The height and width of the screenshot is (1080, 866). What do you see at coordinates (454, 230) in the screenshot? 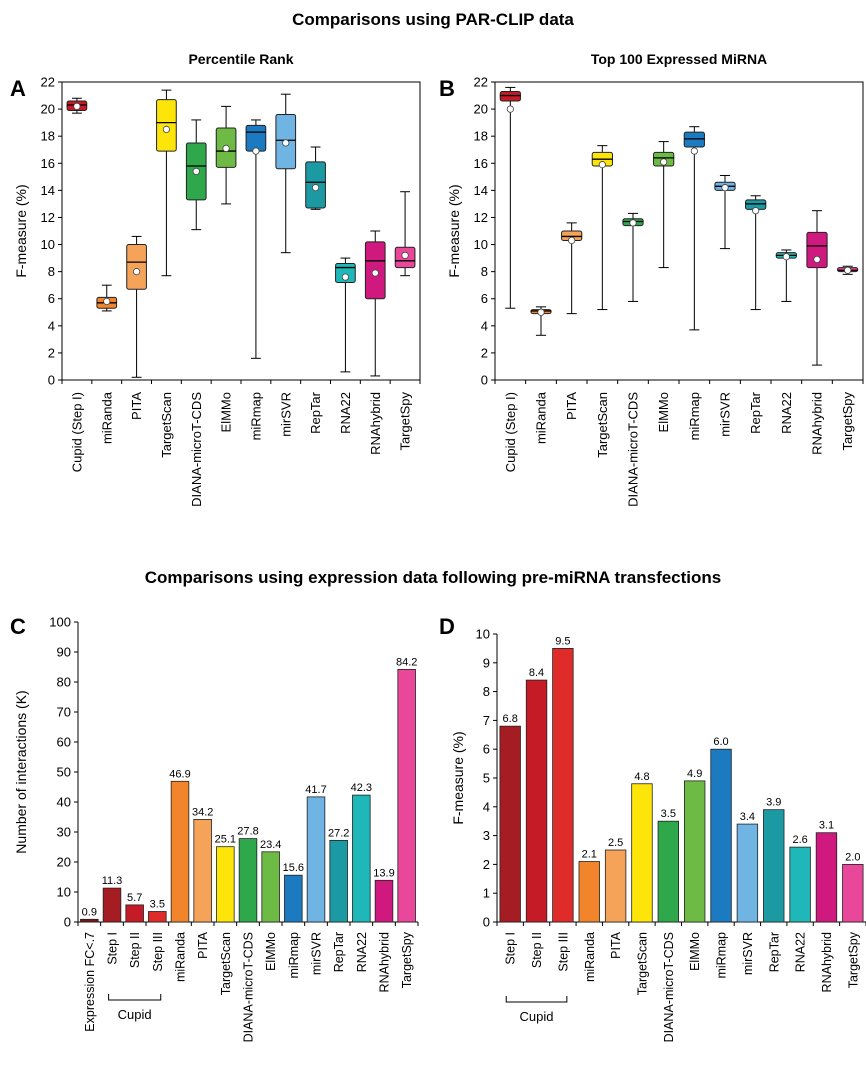
I see `y-axis-label: F-measure (%)` at bounding box center [454, 230].